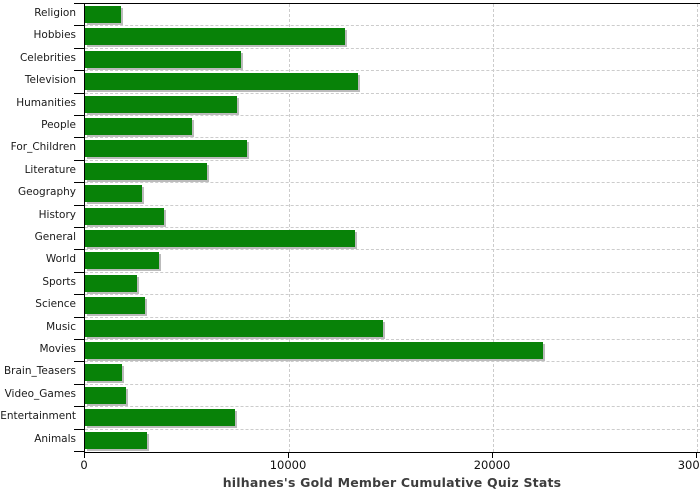  What do you see at coordinates (392, 127) in the screenshot?
I see `chart-row-people` at bounding box center [392, 127].